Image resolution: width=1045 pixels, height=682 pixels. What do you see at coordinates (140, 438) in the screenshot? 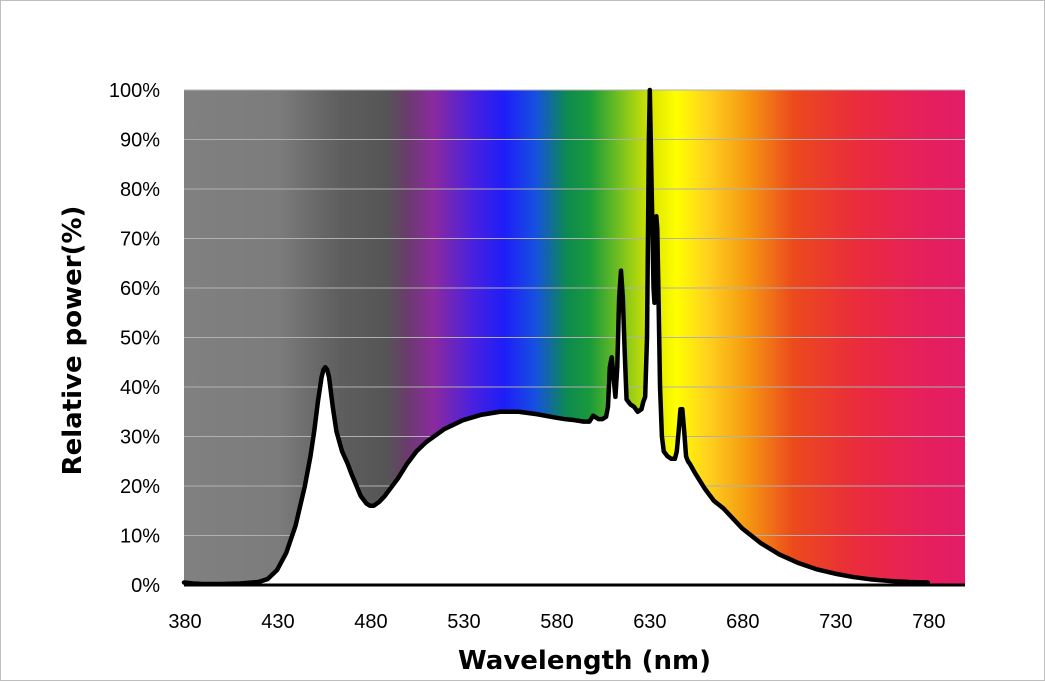
I see `y-tick-label: 30%` at bounding box center [140, 438].